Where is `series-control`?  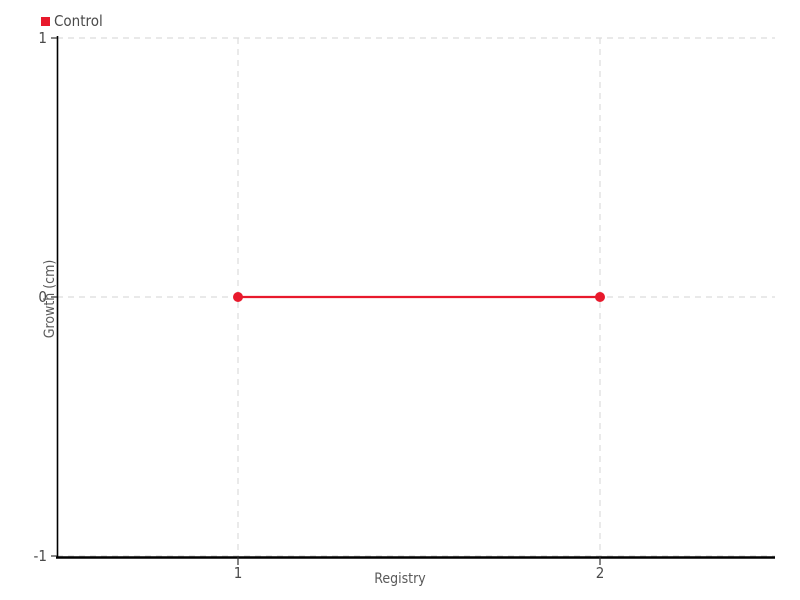 series-control is located at coordinates (419, 297).